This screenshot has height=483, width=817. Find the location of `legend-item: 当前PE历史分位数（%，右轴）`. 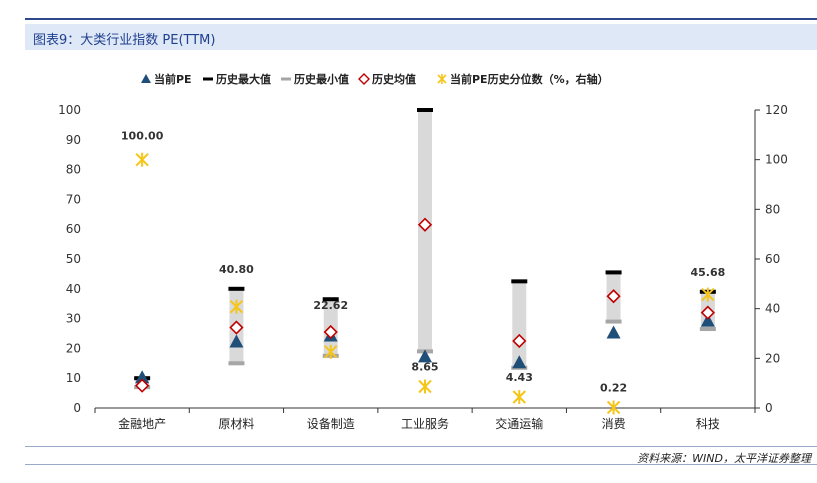

legend-item: 当前PE历史分位数（%，右轴） is located at coordinates (523, 79).